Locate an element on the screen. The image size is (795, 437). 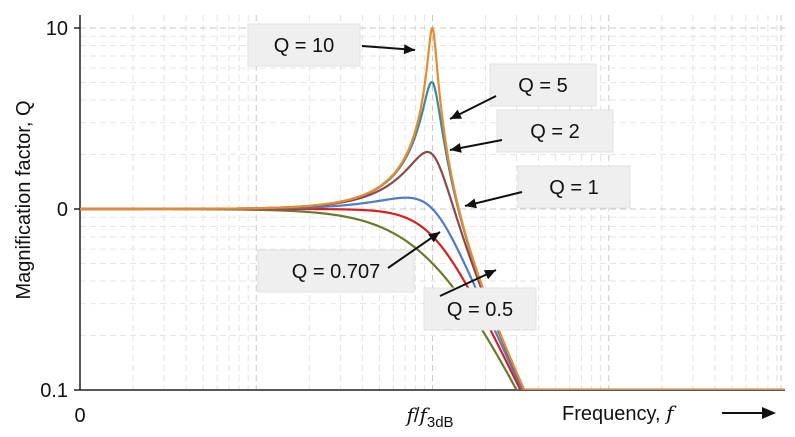
series-label-text: Q = 5 is located at coordinates (542, 86).